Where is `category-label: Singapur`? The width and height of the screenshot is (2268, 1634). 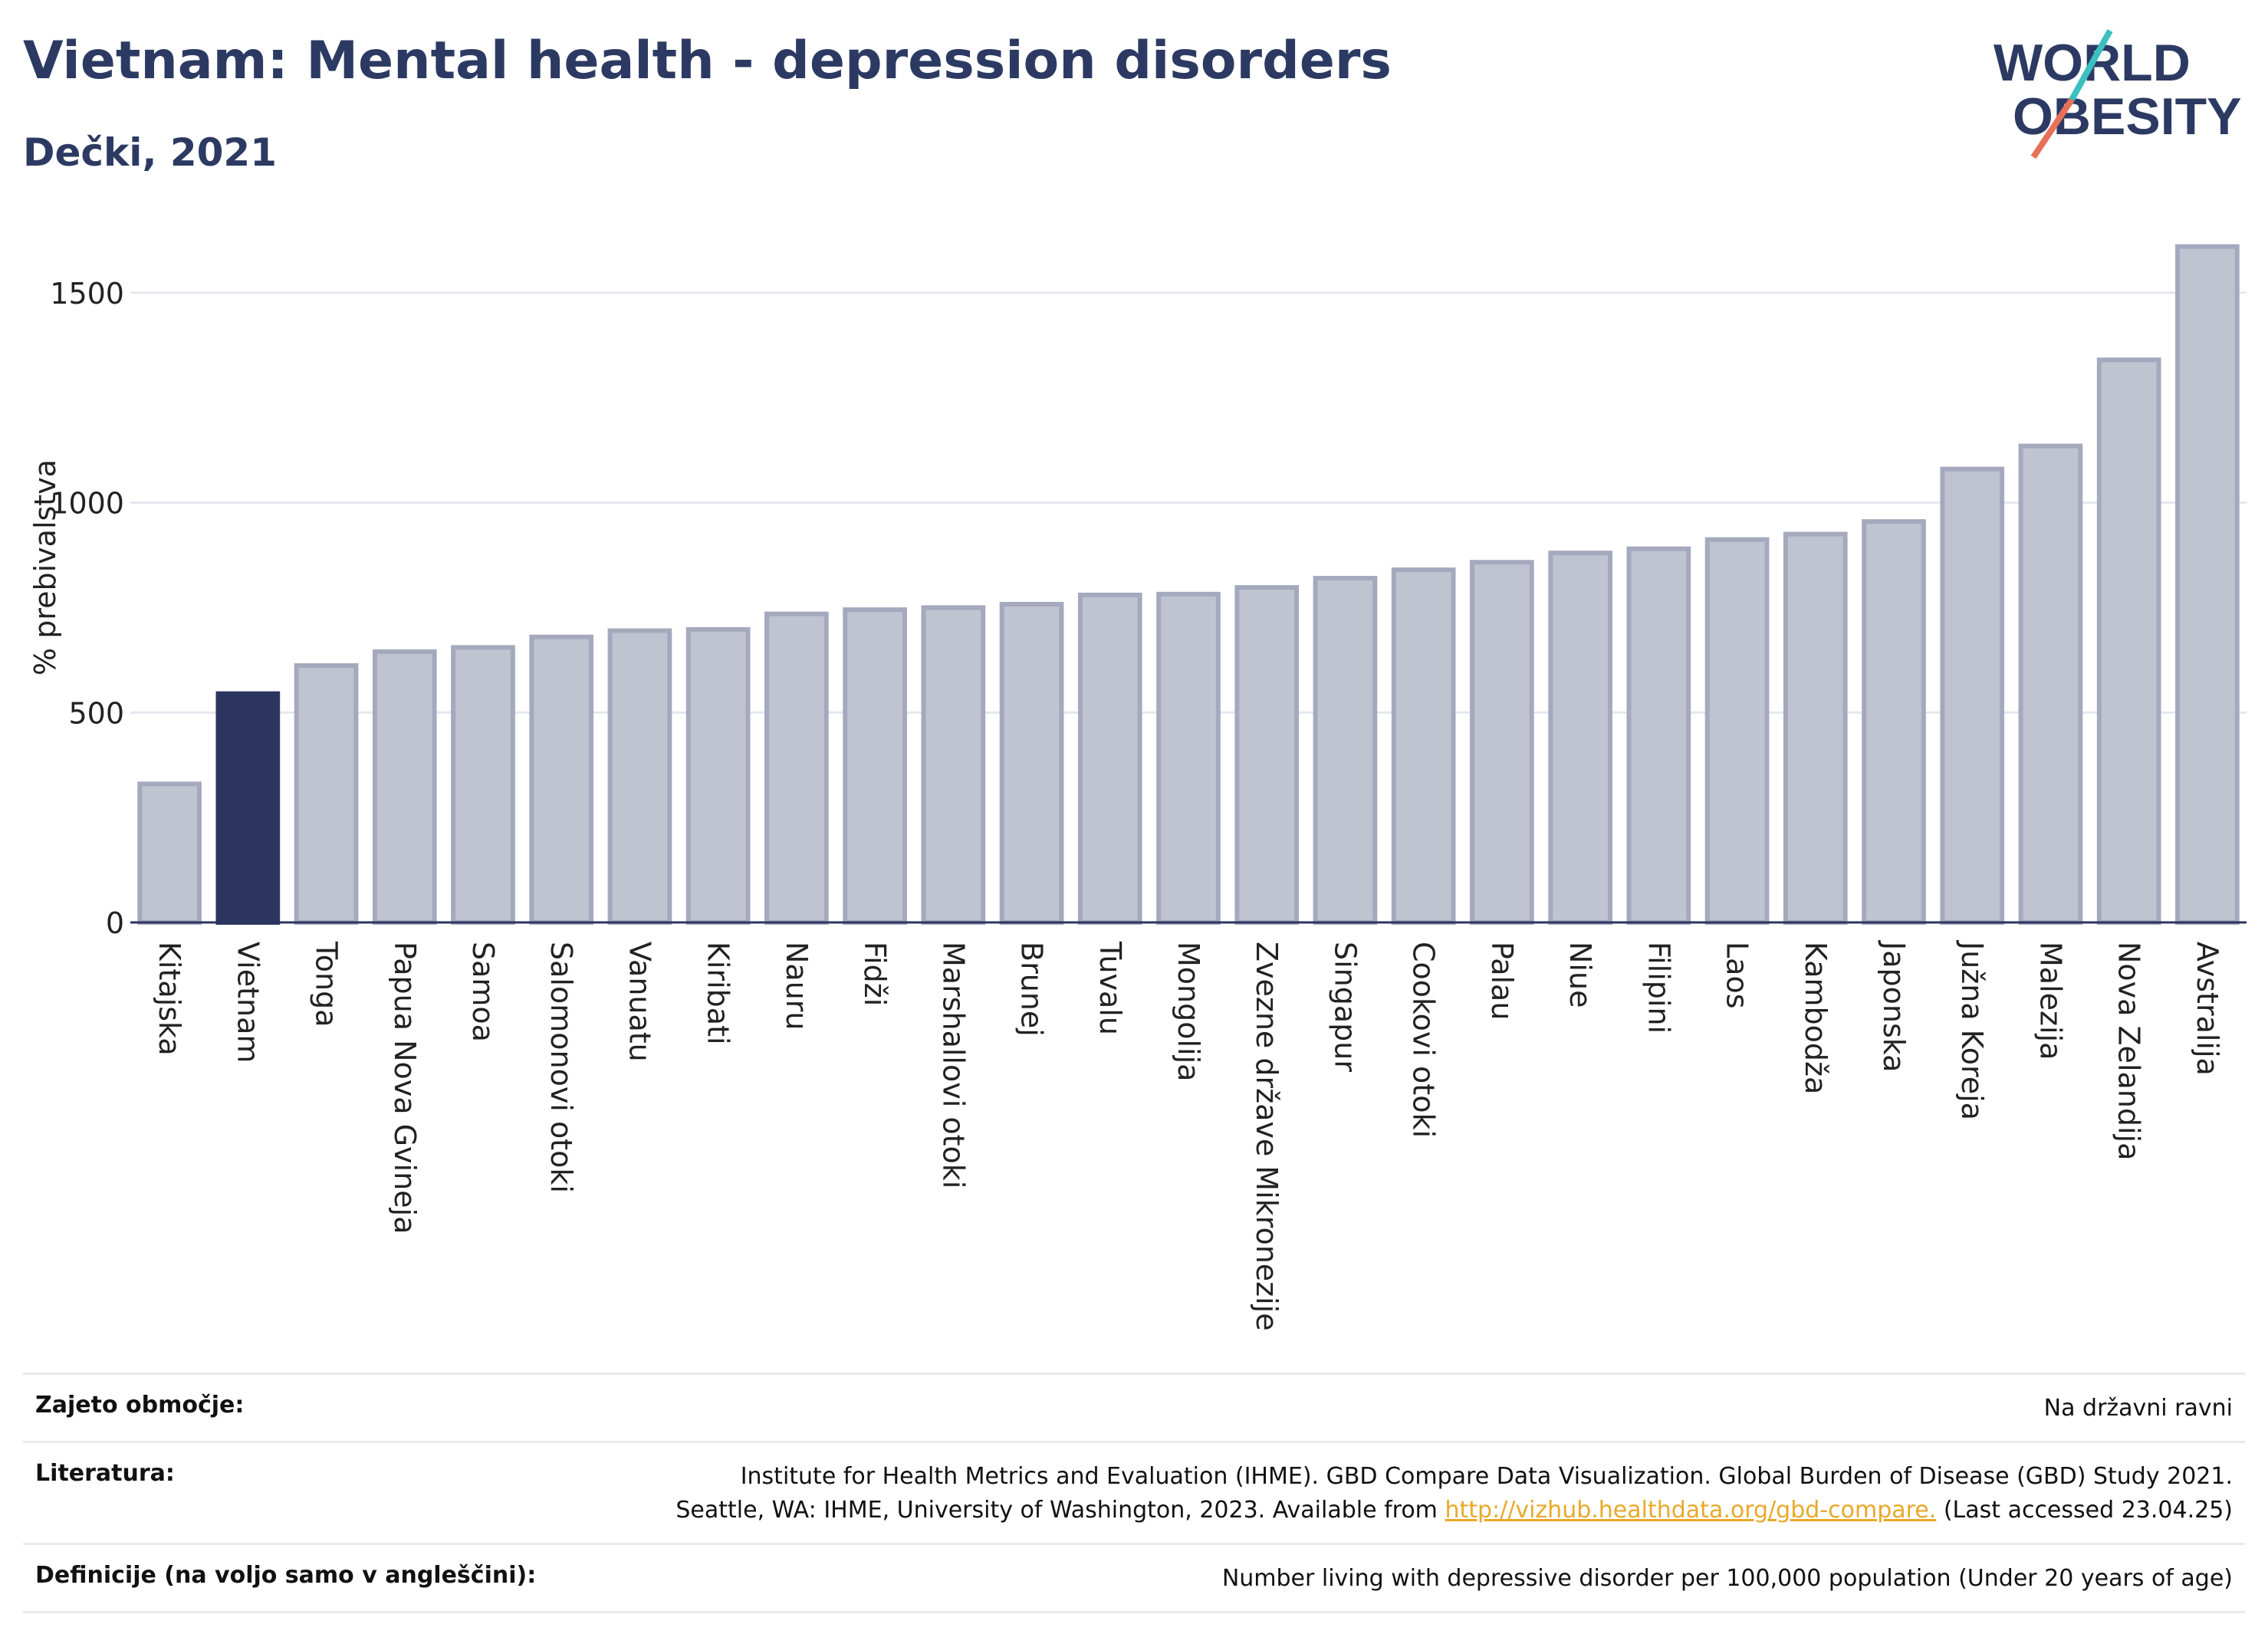 category-label: Singapur is located at coordinates (1345, 1007).